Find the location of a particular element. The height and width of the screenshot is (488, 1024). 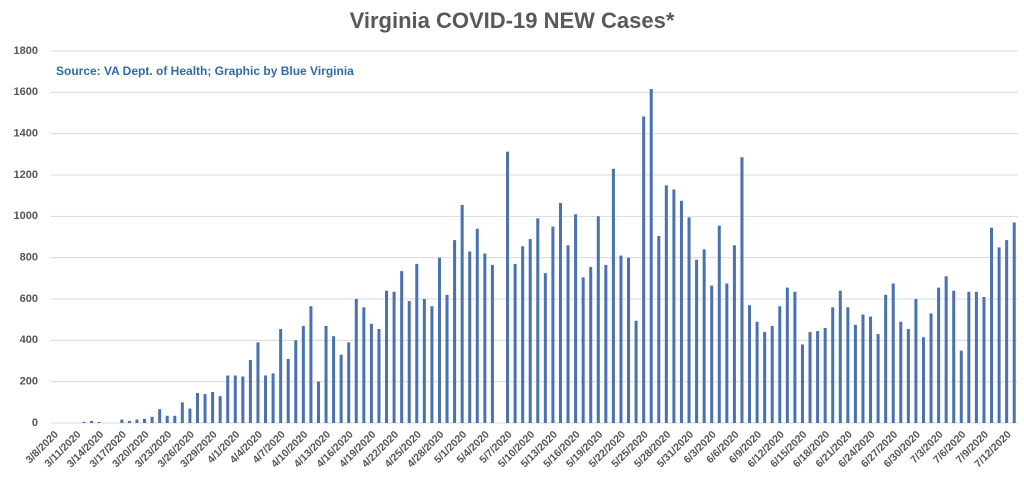

chart-title: Virginia COVID-19 NEW Cases* is located at coordinates (512, 20).